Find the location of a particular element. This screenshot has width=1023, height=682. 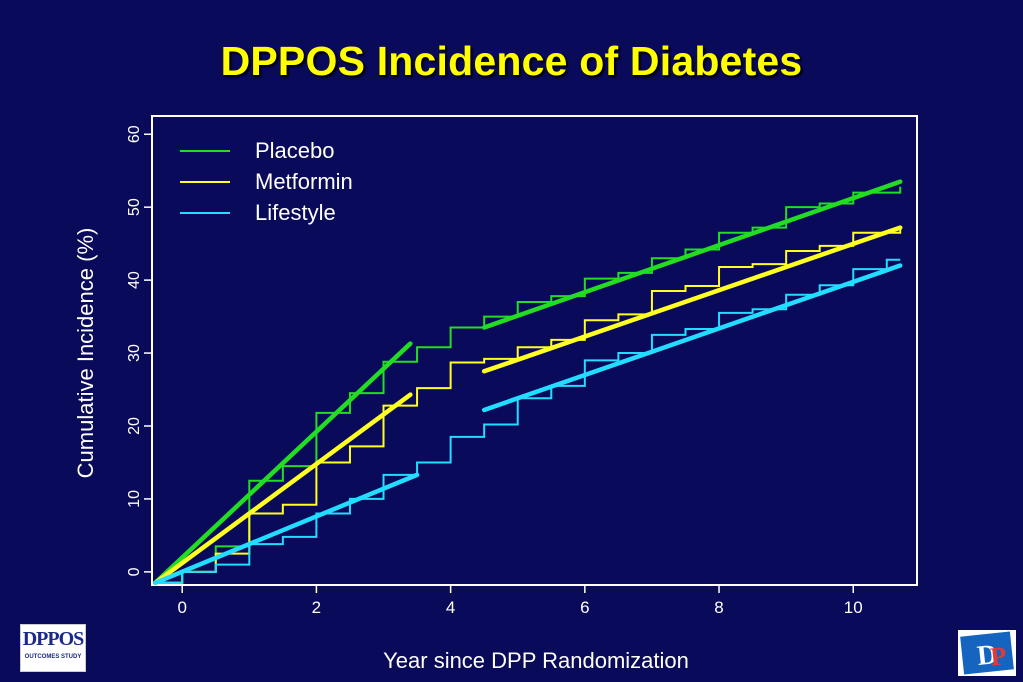

dppos-logo: DPPOS OUTCOMES STUDY is located at coordinates (53, 648).